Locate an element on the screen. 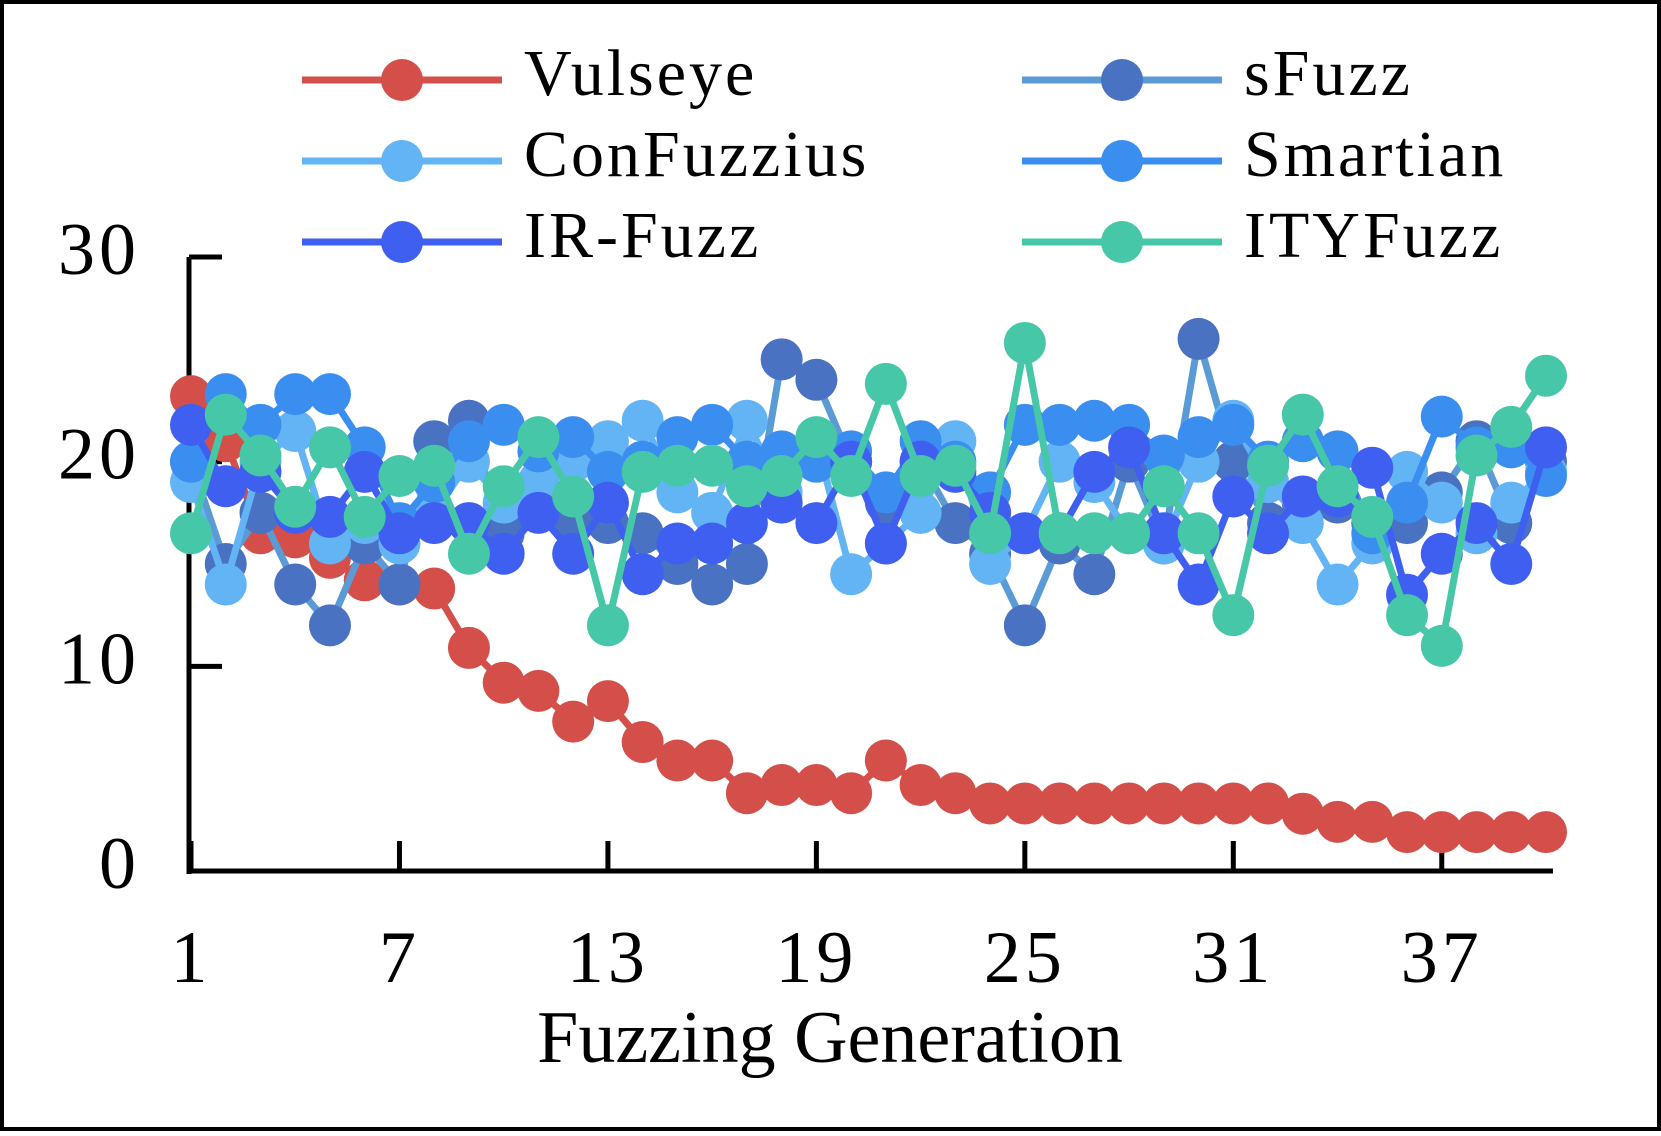  y-tick-label: 20 is located at coordinates (99, 455).